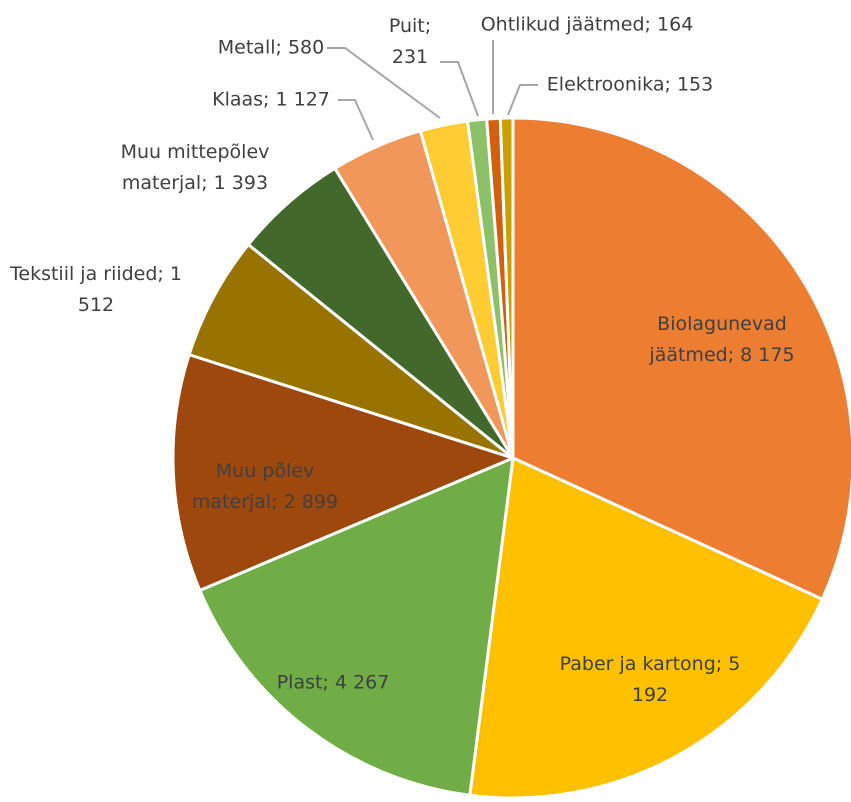  Describe the element at coordinates (253, 486) in the screenshot. I see `category-label: Muu põlev materjal;` at that location.